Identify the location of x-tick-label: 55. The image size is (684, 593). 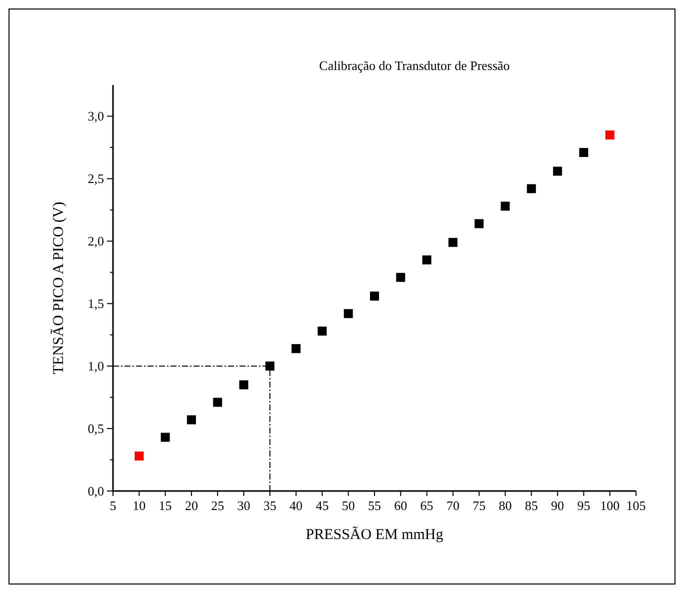
(374, 505).